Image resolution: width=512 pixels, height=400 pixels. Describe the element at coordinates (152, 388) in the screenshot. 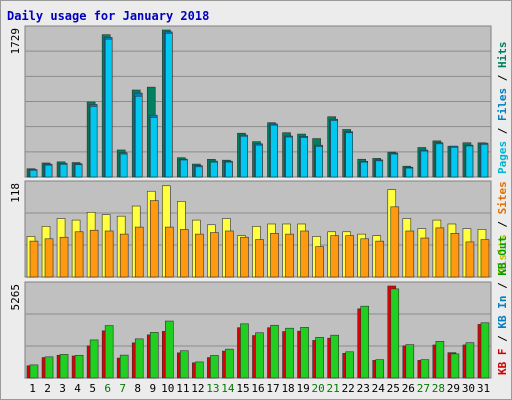

I see `x-tick-label: 9` at that location.